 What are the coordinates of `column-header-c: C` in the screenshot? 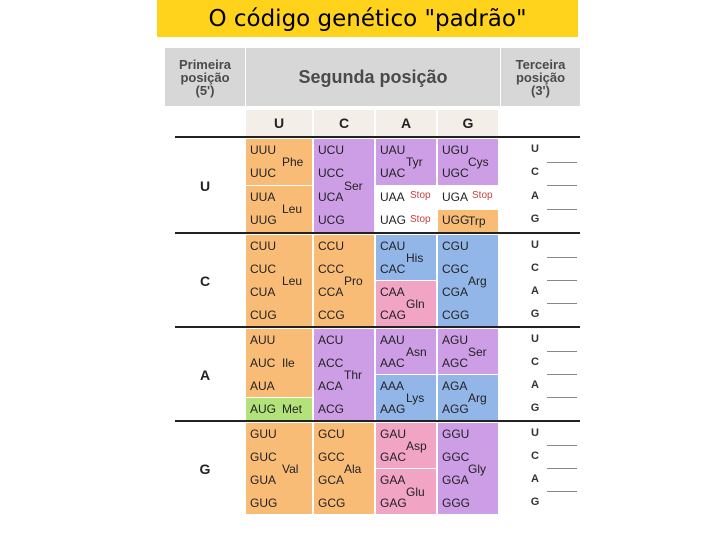 It's located at (344, 123).